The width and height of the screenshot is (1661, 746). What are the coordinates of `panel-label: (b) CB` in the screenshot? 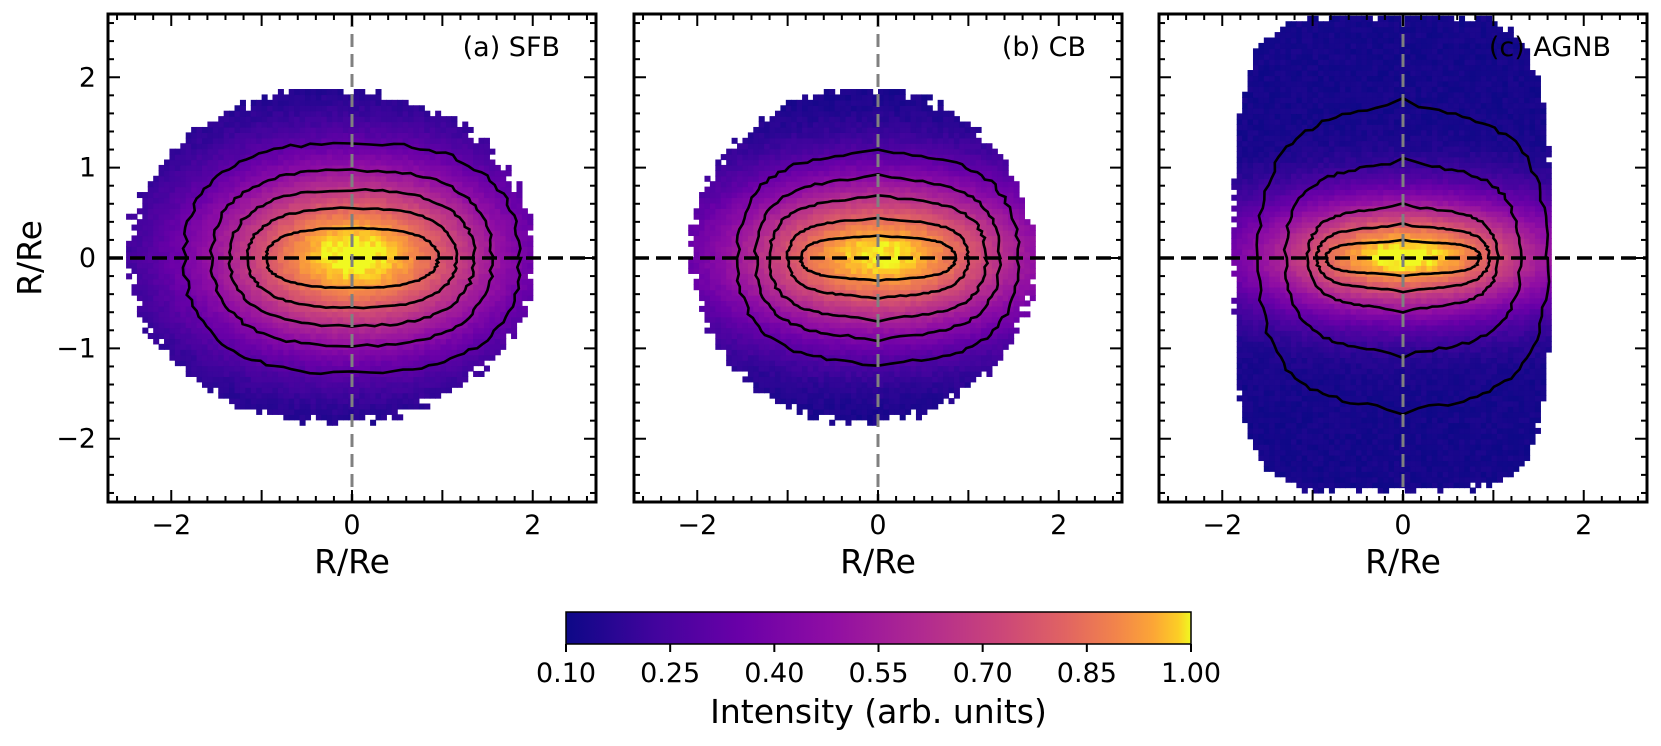 It's located at (1044, 47).